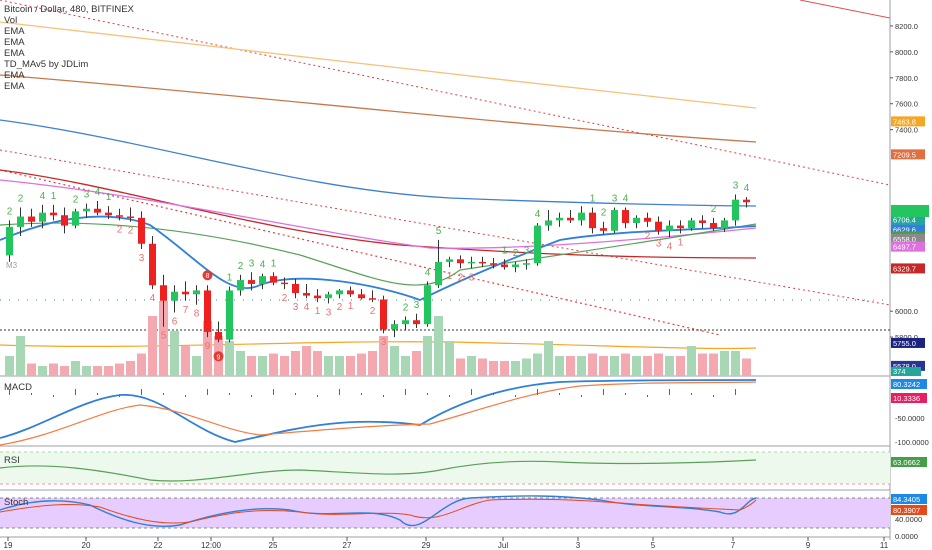 The image size is (932, 550). What do you see at coordinates (909, 398) in the screenshot?
I see `macd-badge` at bounding box center [909, 398].